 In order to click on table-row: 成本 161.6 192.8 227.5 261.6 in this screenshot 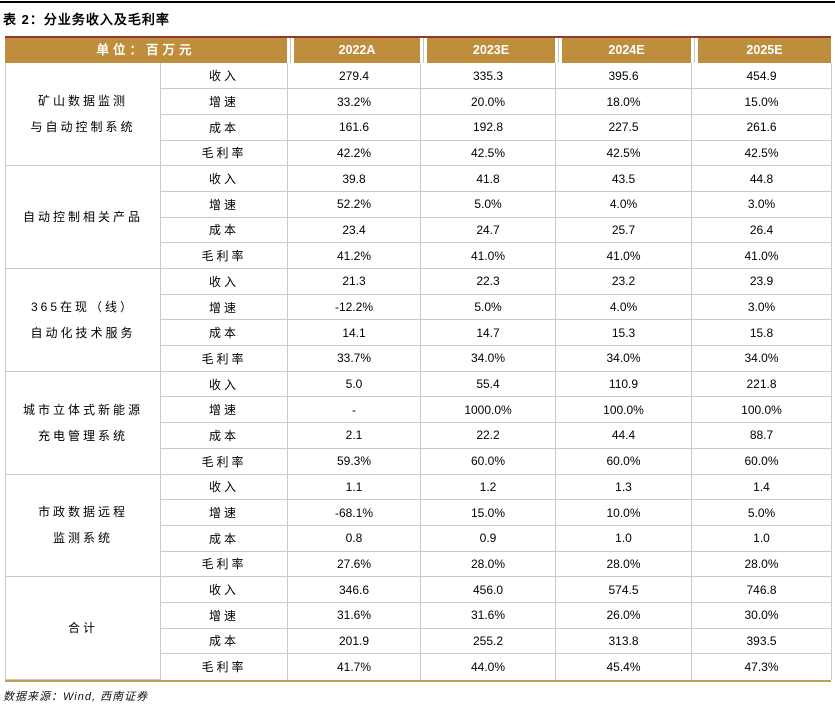, I will do `click(419, 127)`.